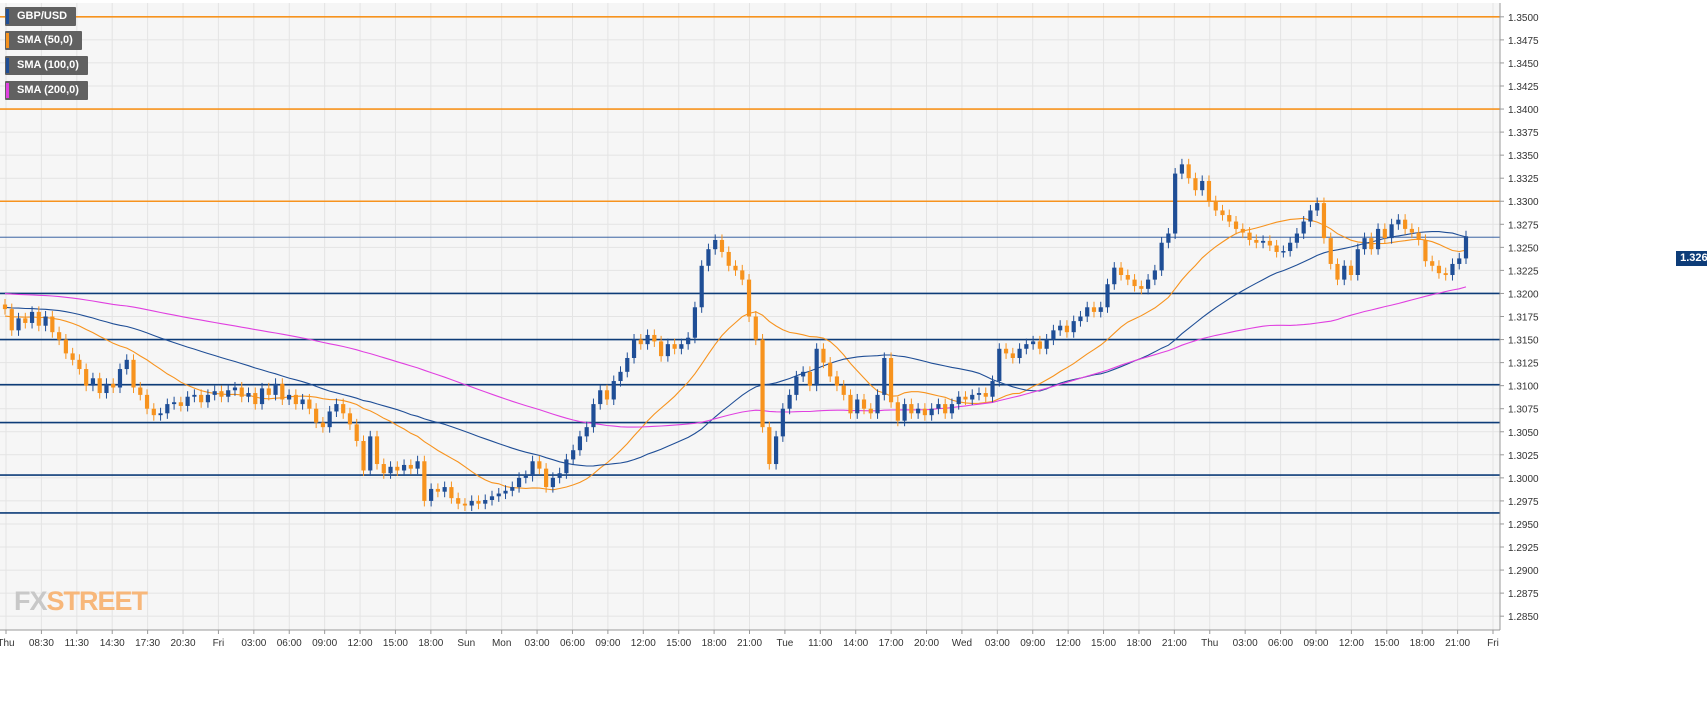 This screenshot has width=1707, height=712. Describe the element at coordinates (1523, 225) in the screenshot. I see `y-tick-label: 1.3275` at that location.